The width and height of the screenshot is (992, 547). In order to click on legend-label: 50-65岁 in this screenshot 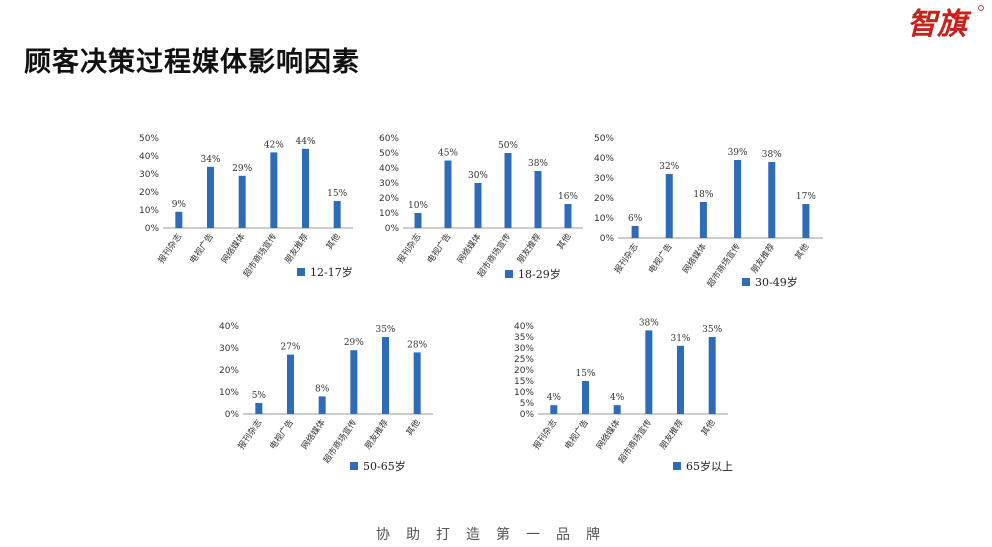, I will do `click(384, 466)`.